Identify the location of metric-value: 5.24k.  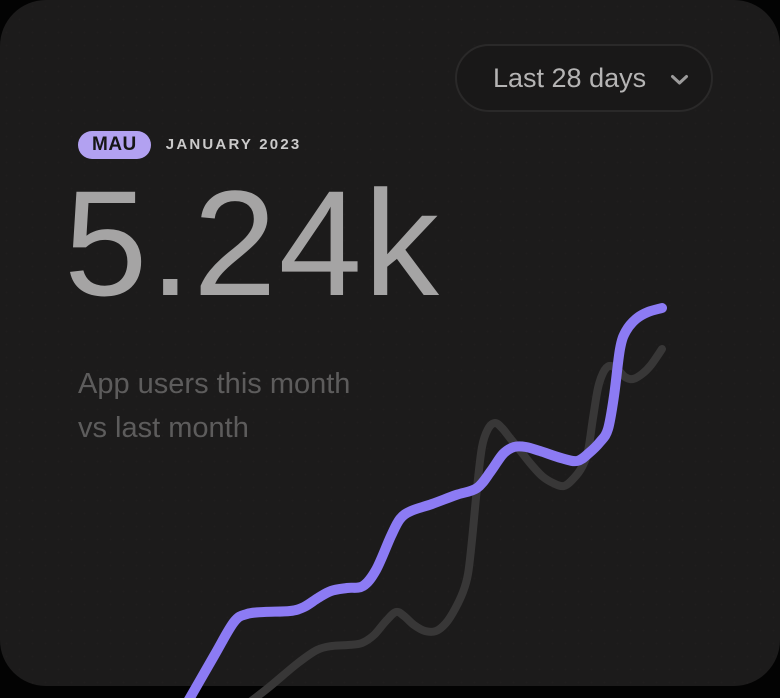
(252, 243).